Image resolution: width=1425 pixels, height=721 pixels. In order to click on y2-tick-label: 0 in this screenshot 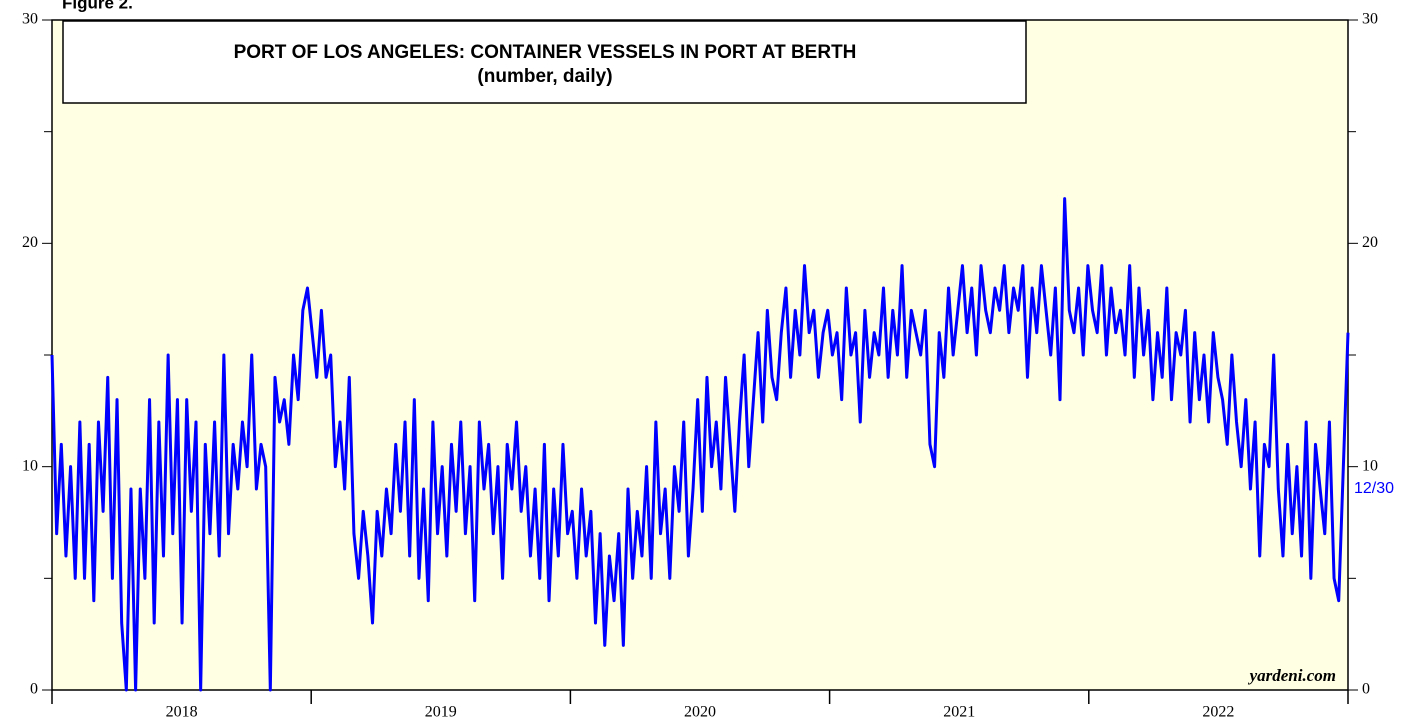, I will do `click(1366, 689)`.